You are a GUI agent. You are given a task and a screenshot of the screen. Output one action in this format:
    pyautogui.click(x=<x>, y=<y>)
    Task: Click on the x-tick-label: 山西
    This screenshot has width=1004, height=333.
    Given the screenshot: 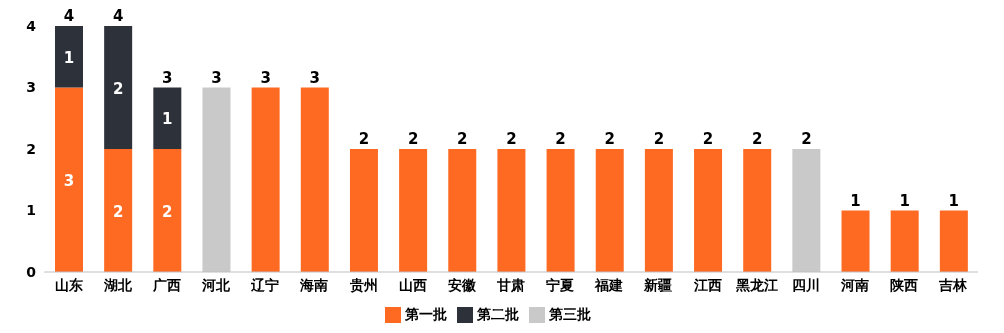 What is the action you would take?
    pyautogui.click(x=412, y=284)
    